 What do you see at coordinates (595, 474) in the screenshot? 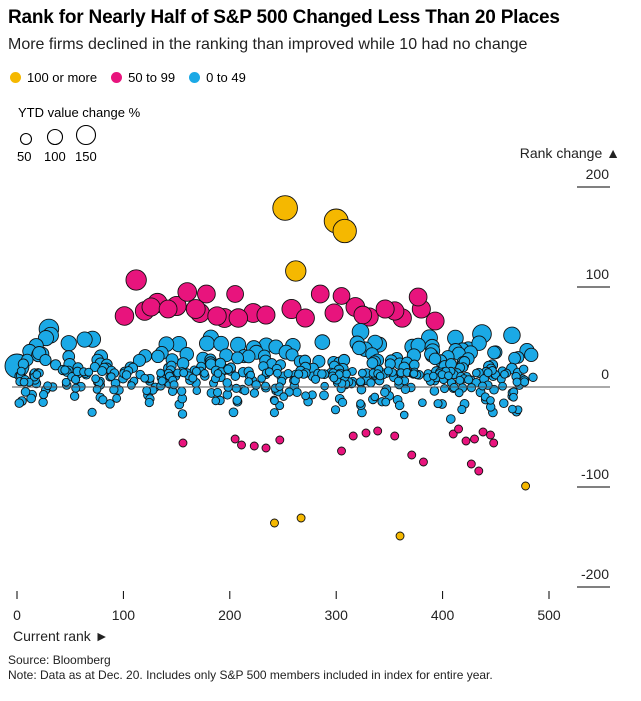
I see `y-tick-label: -100` at bounding box center [595, 474].